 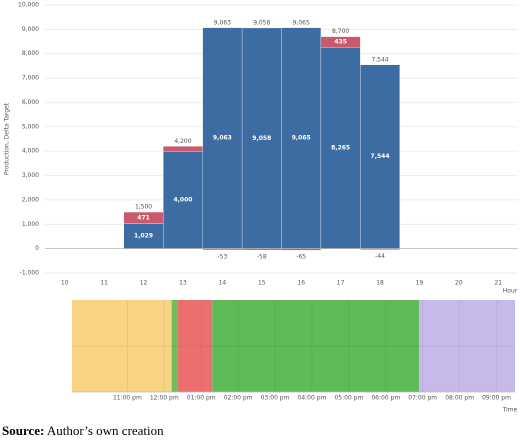 I want to click on total-label: 1,500, so click(x=143, y=207).